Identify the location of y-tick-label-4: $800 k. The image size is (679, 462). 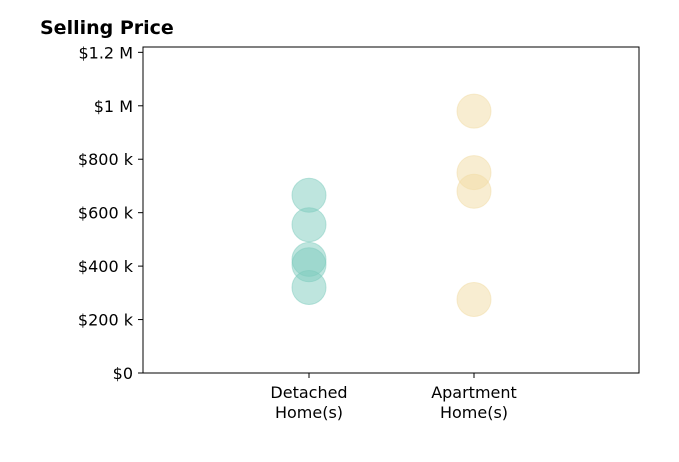
(106, 159).